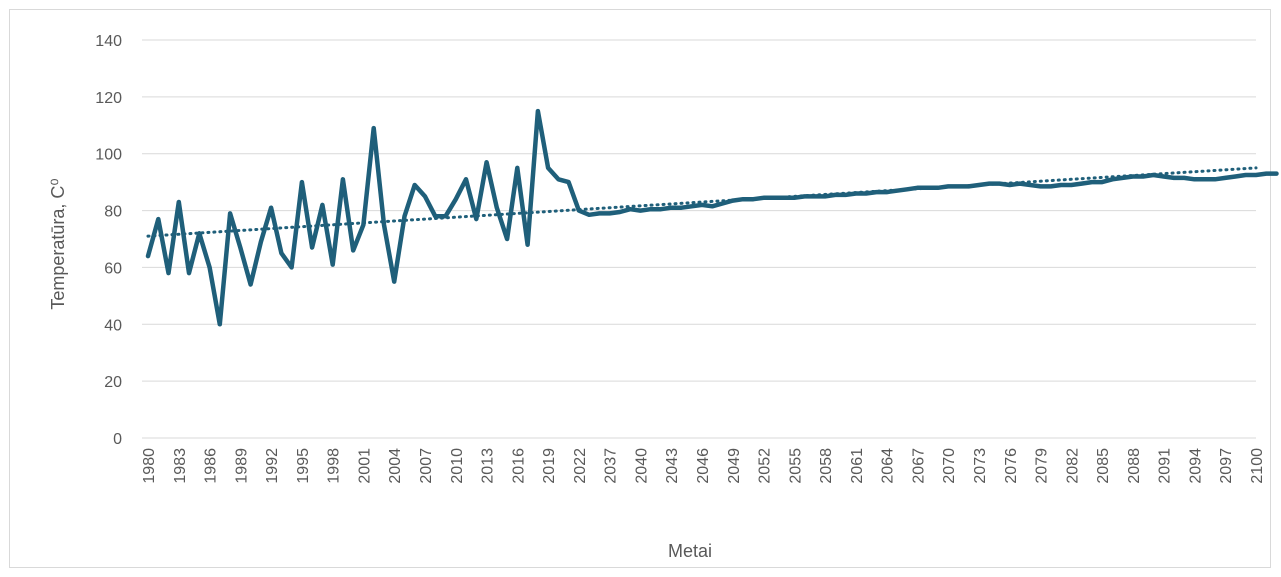 The image size is (1281, 577). What do you see at coordinates (457, 466) in the screenshot?
I see `x-tick-label: 2010` at bounding box center [457, 466].